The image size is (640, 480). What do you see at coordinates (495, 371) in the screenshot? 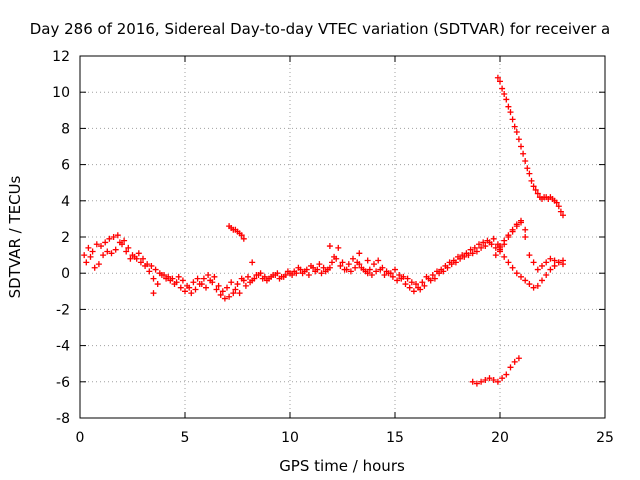
I see `series-low-arc` at bounding box center [495, 371].